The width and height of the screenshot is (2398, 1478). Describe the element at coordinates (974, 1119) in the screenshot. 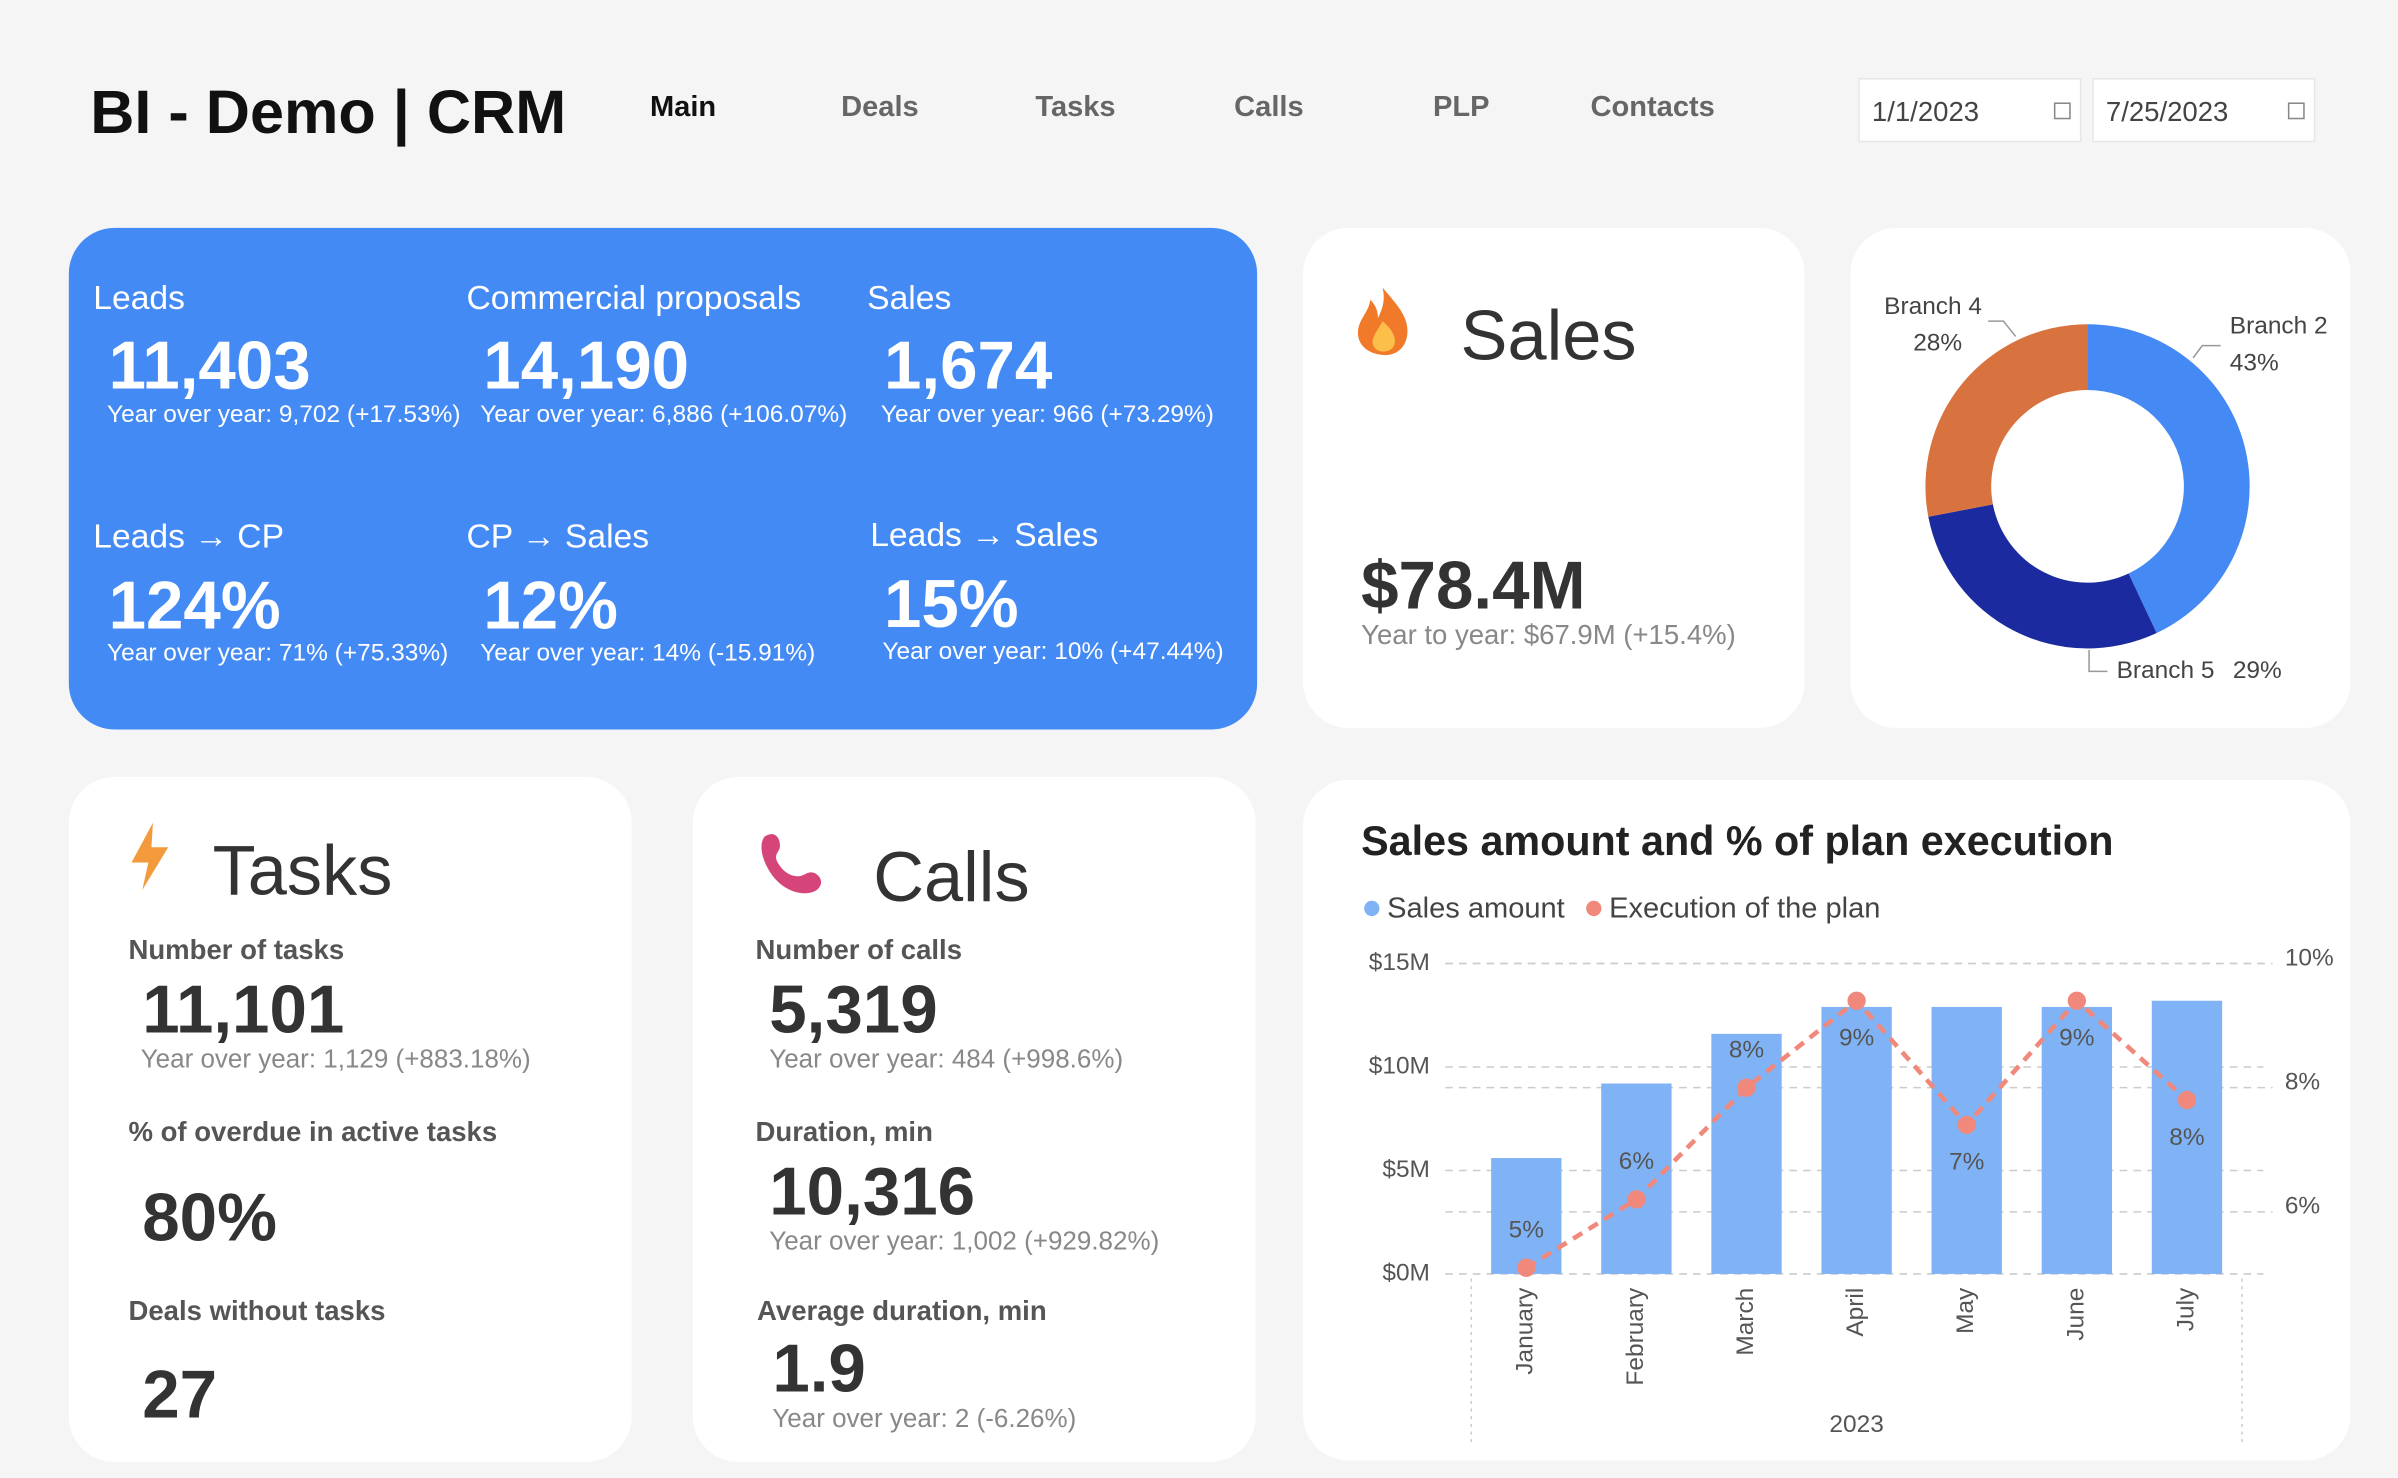

I see `calls-card` at that location.